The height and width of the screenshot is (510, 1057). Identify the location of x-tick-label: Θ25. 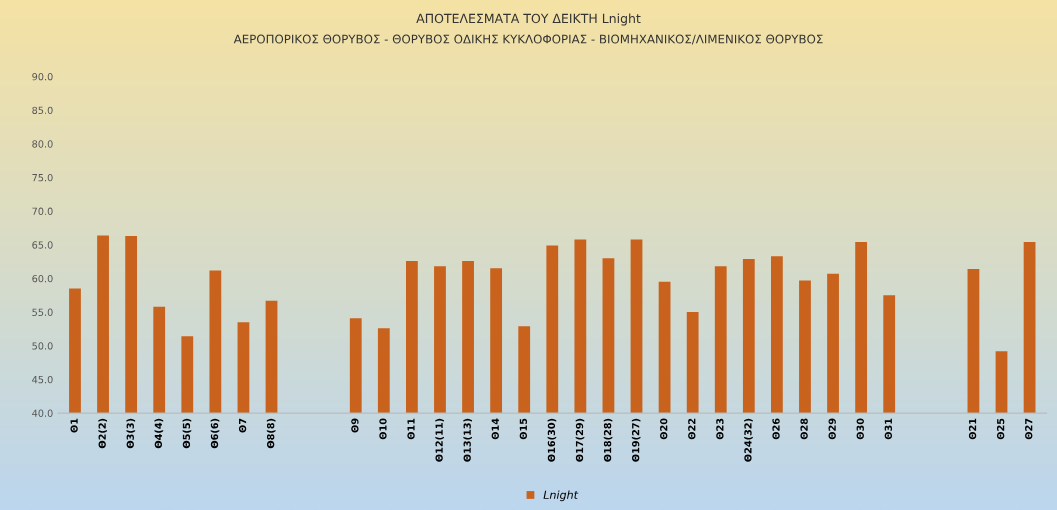
(1000, 429).